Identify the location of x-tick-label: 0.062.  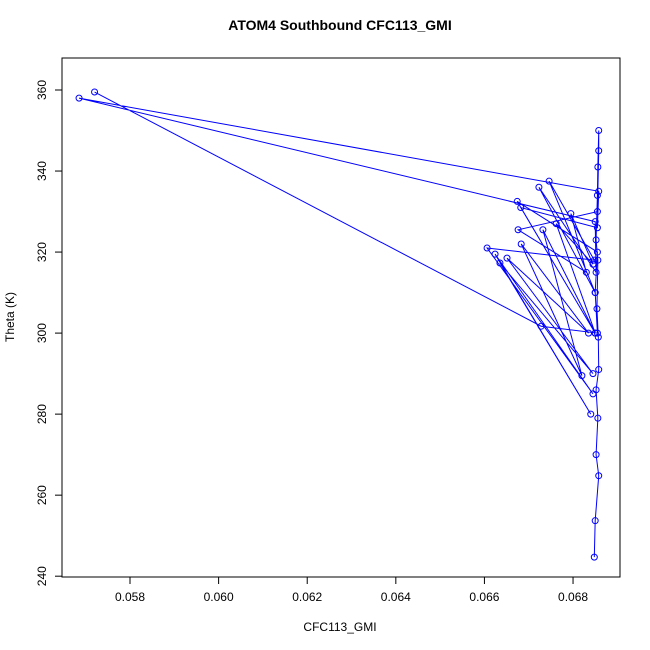
(307, 597).